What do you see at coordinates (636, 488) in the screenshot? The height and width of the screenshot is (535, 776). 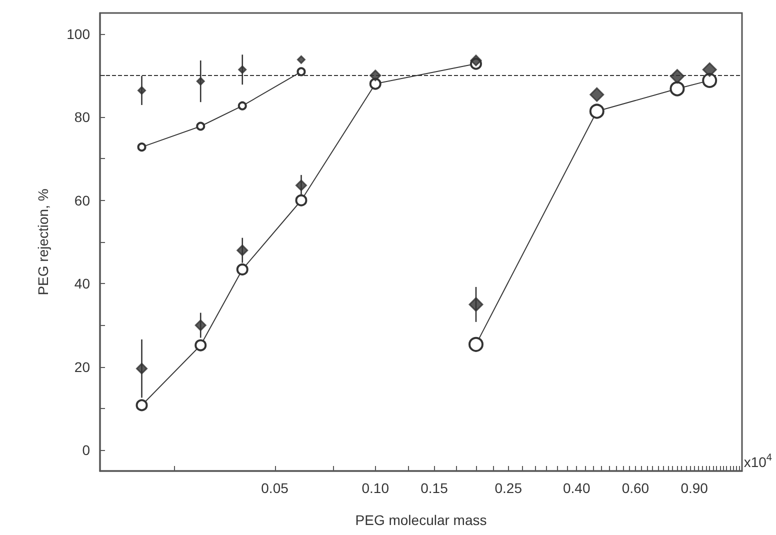 I see `x-tick-label: 0.60` at bounding box center [636, 488].